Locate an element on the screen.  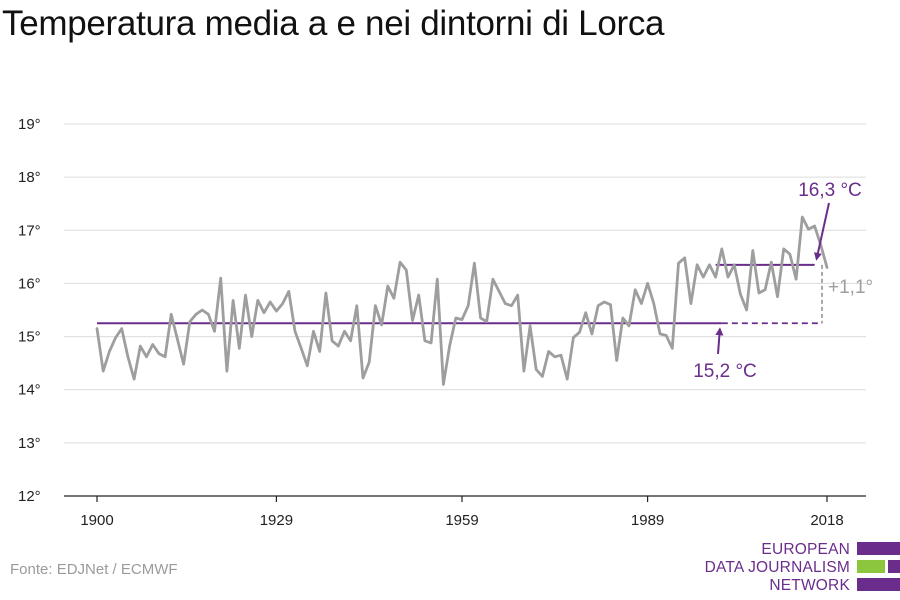
baseline-average-arrow is located at coordinates (719, 341).